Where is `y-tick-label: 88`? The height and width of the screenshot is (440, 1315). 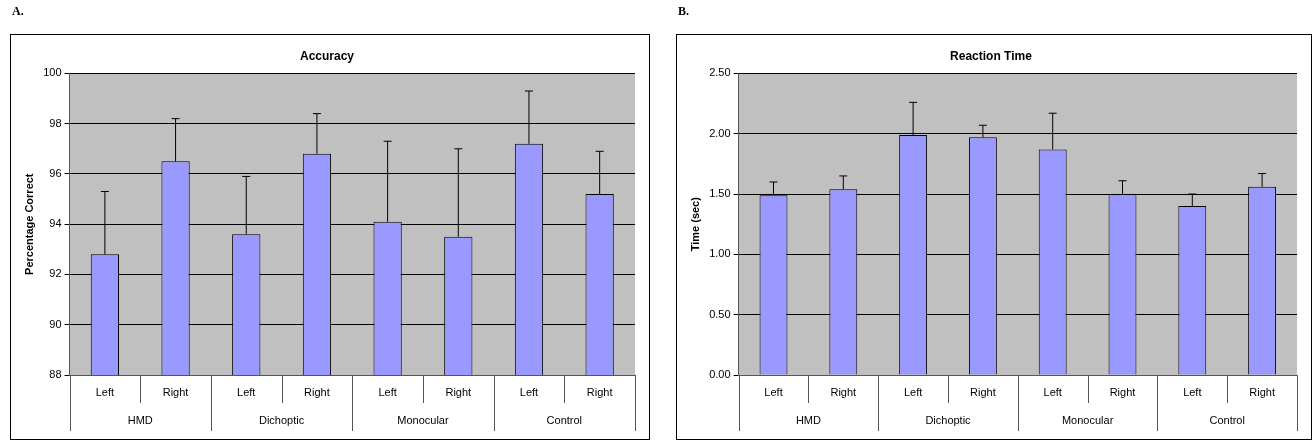 y-tick-label: 88 is located at coordinates (55, 374).